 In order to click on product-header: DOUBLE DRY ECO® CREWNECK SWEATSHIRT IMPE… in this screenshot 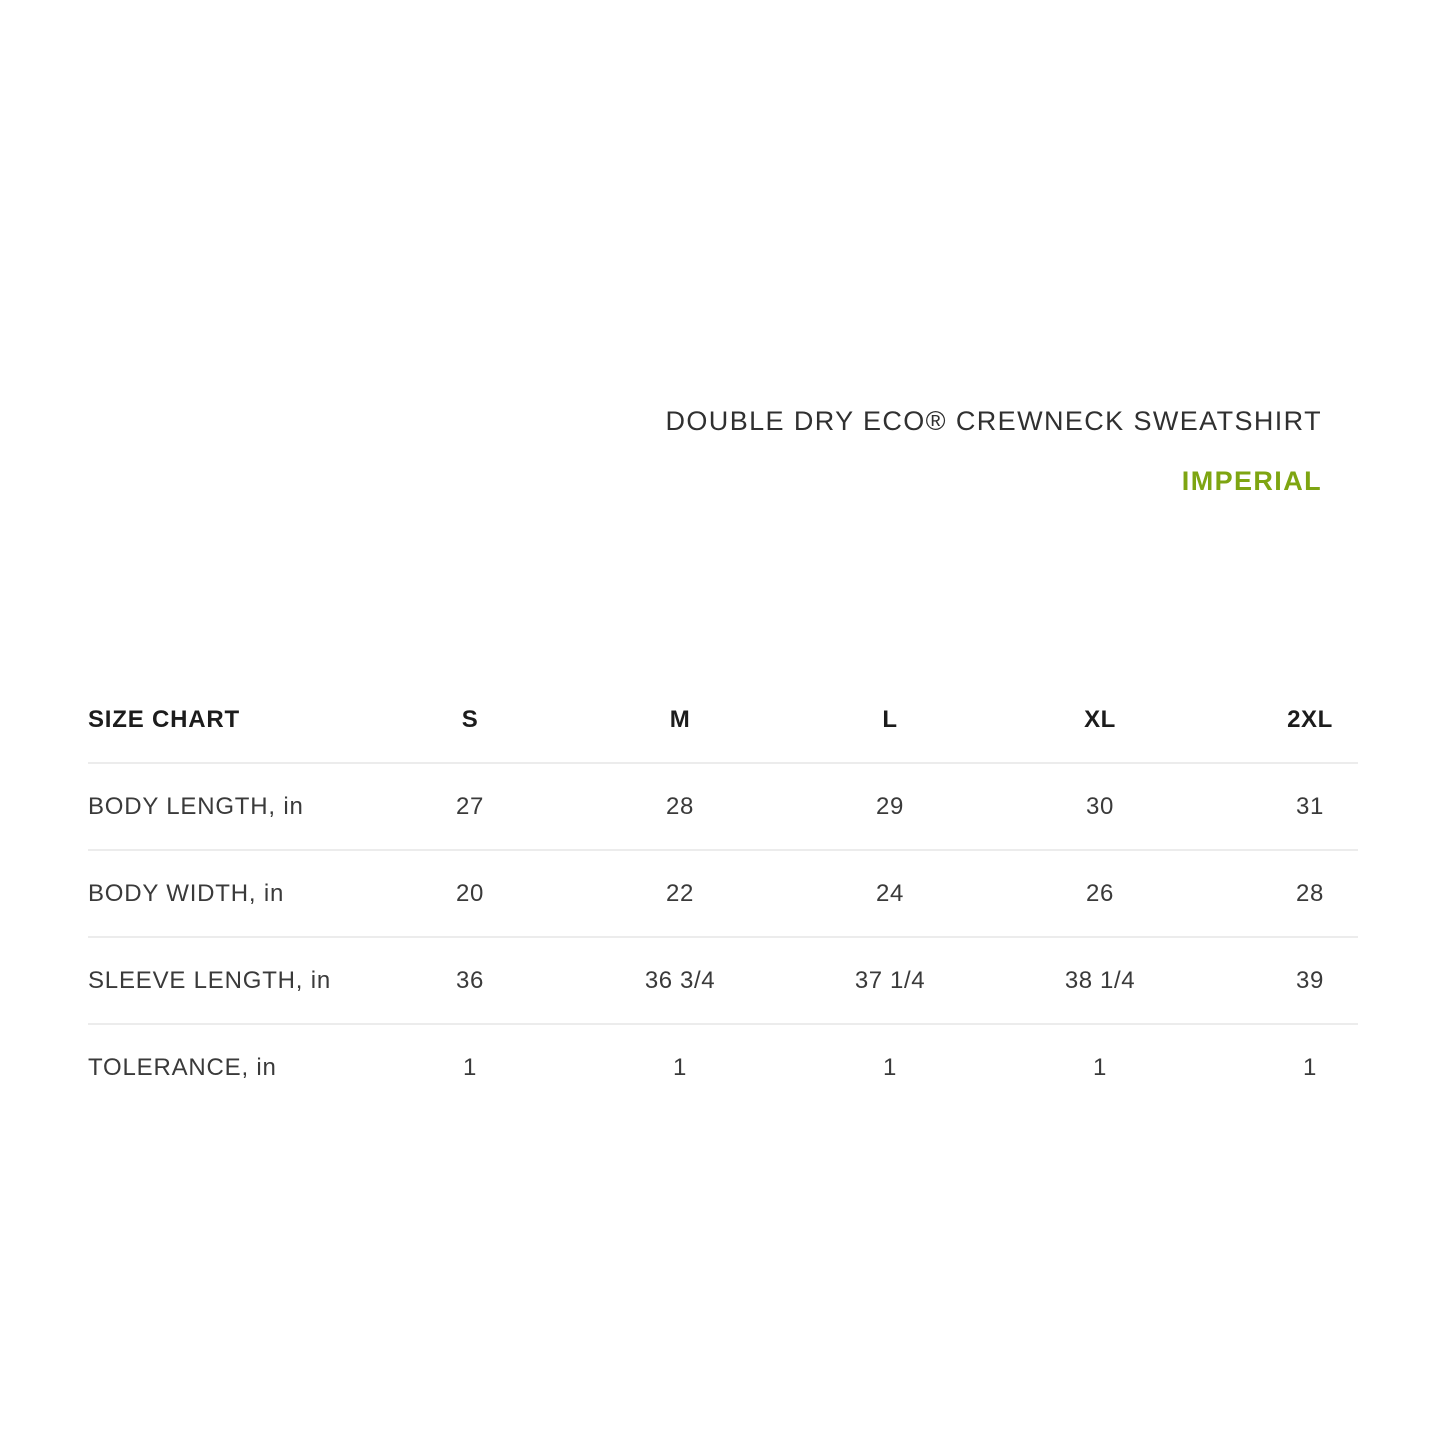, I will do `click(994, 451)`.